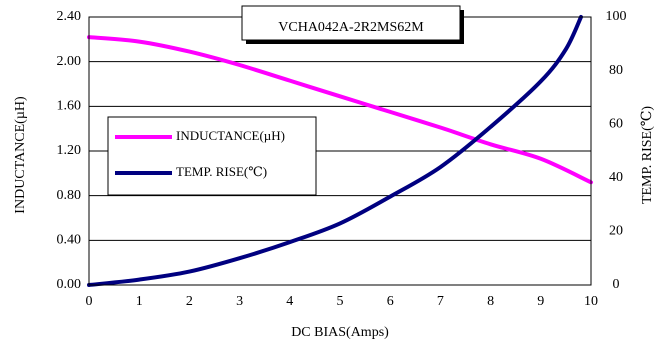 This screenshot has width=672, height=340. I want to click on x-tick-label: 2, so click(189, 301).